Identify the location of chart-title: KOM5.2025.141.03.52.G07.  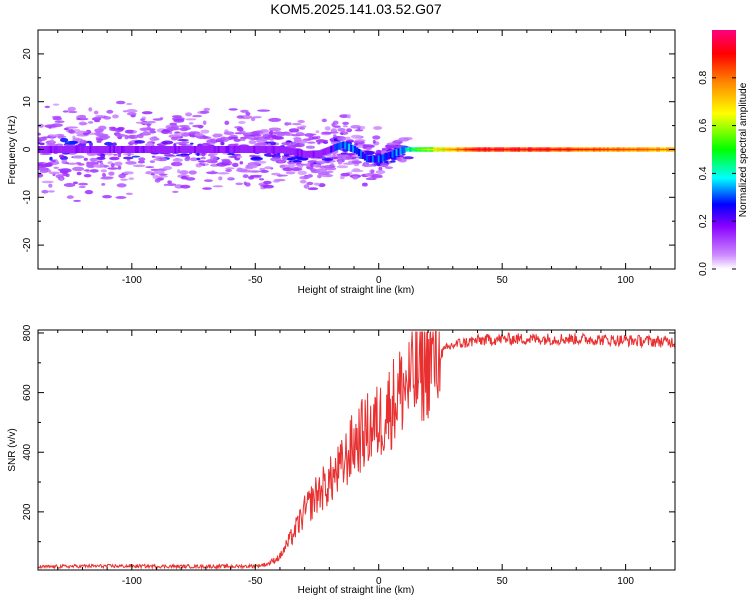
(355, 9).